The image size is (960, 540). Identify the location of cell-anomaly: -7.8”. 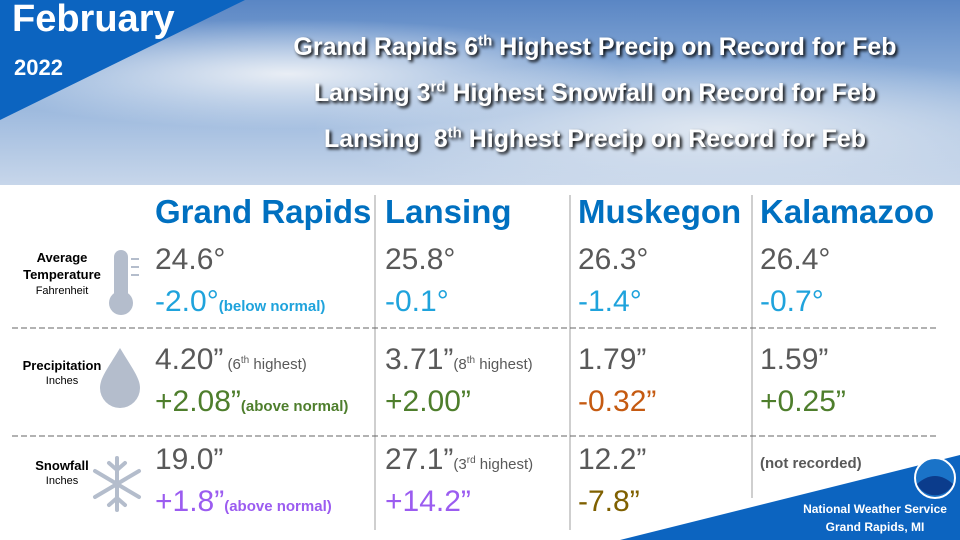
(609, 502).